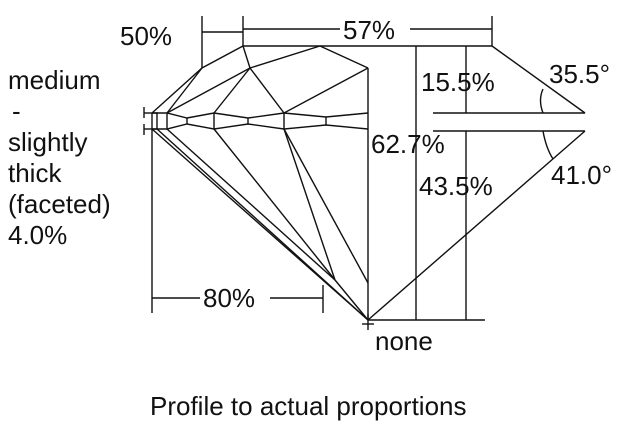  Describe the element at coordinates (548, 145) in the screenshot. I see `pavilion-angle-arc` at that location.